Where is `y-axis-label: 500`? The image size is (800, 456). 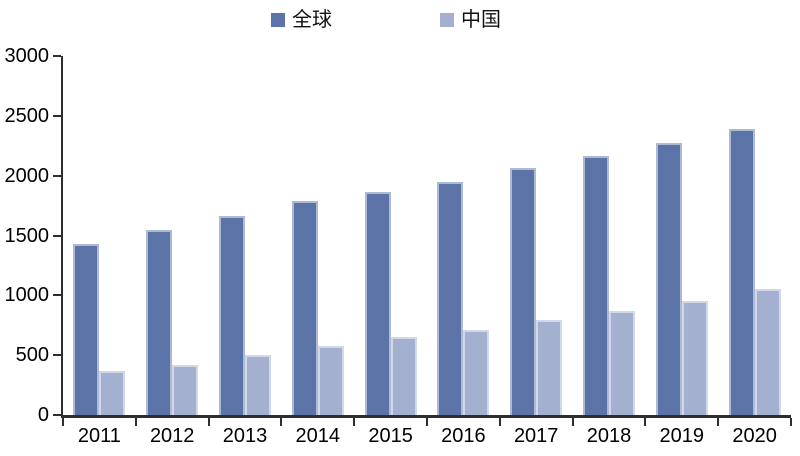
y-axis-label: 500 is located at coordinates (32, 355).